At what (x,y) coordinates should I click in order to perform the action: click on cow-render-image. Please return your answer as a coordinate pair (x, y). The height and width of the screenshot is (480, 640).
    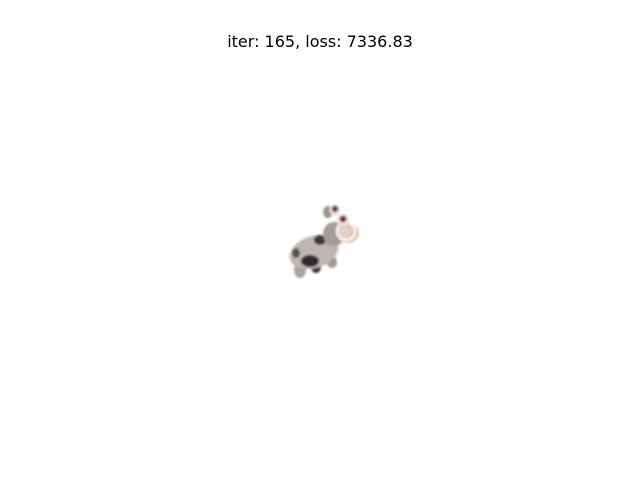
    Looking at the image, I should click on (324, 241).